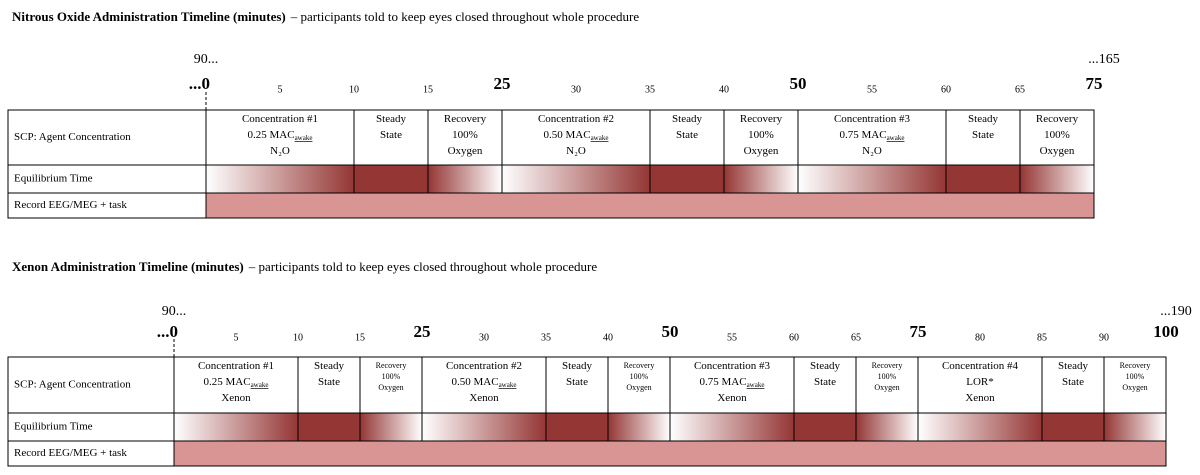  What do you see at coordinates (1104, 337) in the screenshot?
I see `tick-label: 90` at bounding box center [1104, 337].